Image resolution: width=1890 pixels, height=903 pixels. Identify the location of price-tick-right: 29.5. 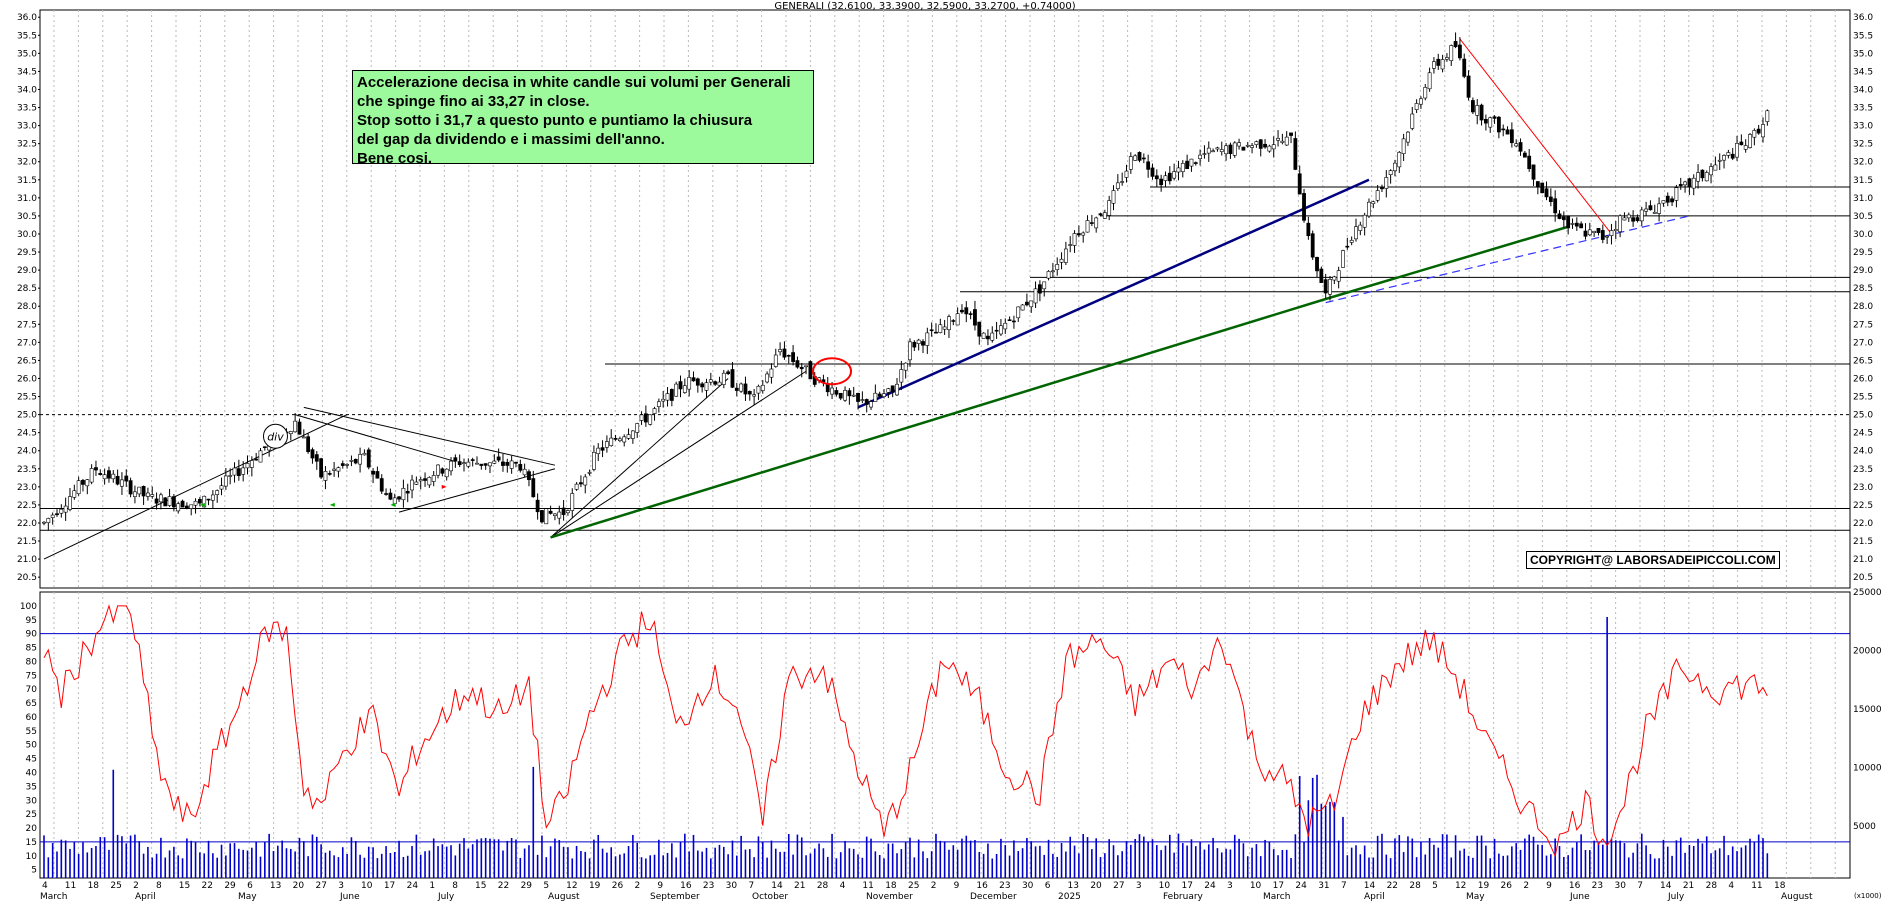
(1863, 253).